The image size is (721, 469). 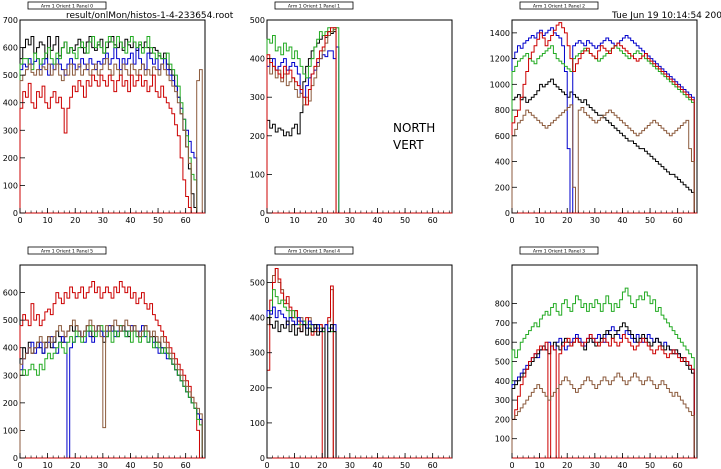 What do you see at coordinates (500, 59) in the screenshot?
I see `y-tick-label: 1200` at bounding box center [500, 59].